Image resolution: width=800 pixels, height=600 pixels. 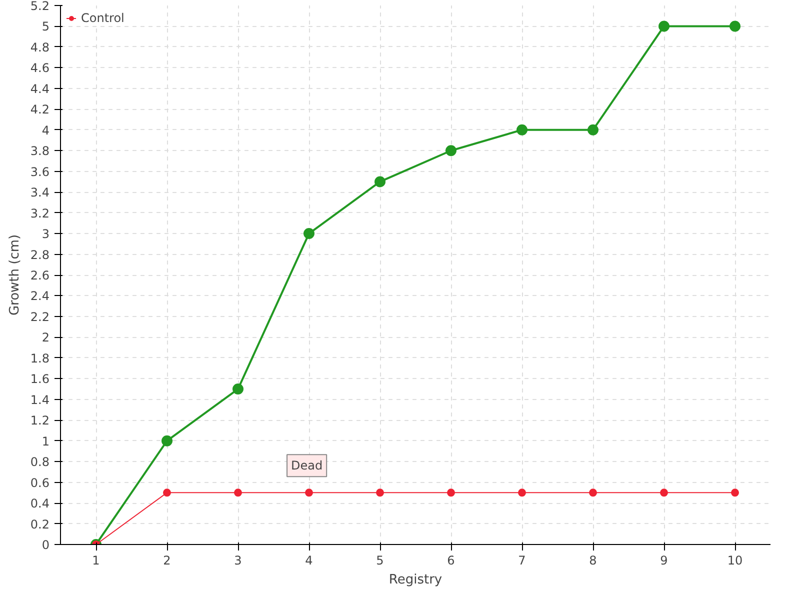 I want to click on legend-label: Control, so click(x=102, y=18).